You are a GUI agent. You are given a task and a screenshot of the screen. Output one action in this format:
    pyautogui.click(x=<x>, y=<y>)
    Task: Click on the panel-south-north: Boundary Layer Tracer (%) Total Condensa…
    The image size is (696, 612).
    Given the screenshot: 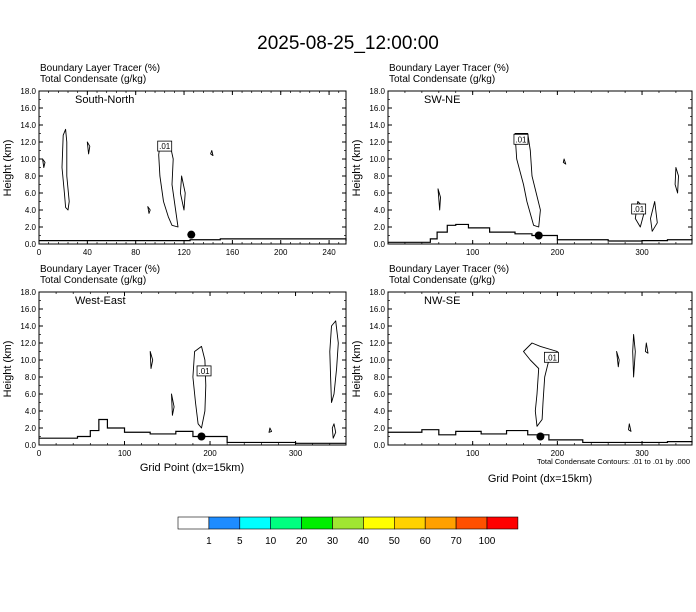 What is the action you would take?
    pyautogui.click(x=100, y=74)
    